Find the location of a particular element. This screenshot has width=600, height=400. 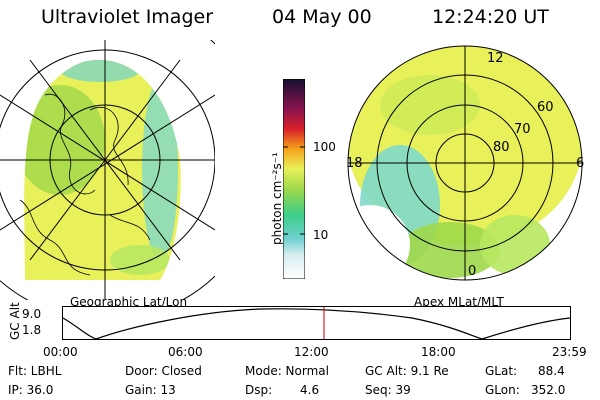

status-gc-alt: GC Alt: 9.1 Re is located at coordinates (407, 371).